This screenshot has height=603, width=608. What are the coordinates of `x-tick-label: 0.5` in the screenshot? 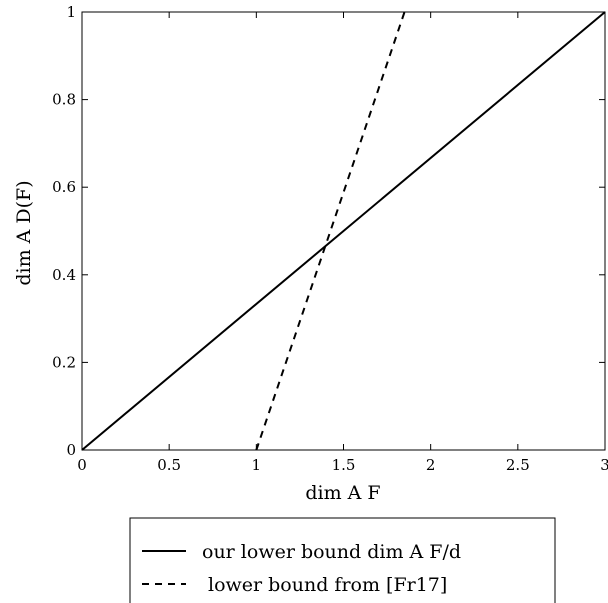 It's located at (169, 465).